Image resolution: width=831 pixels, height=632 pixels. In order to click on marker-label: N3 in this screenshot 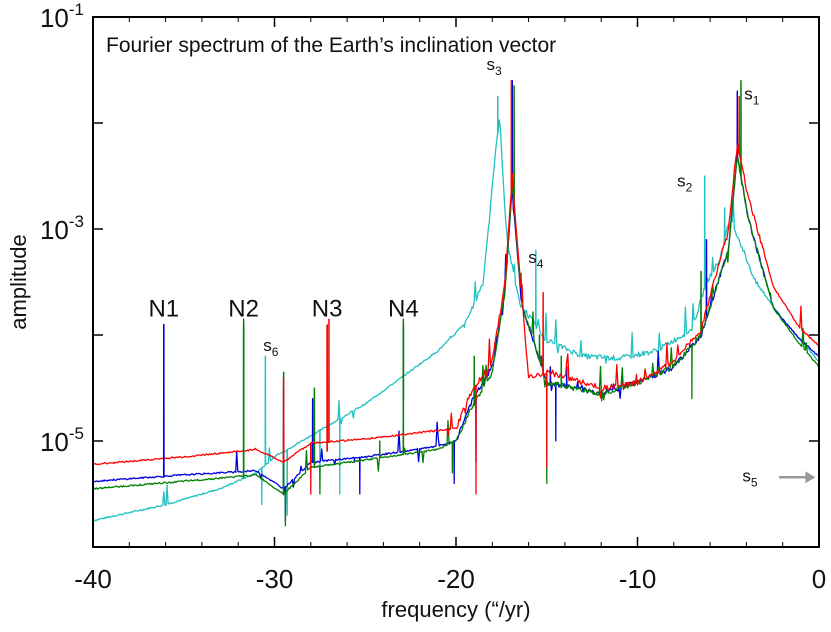, I will do `click(327, 308)`.